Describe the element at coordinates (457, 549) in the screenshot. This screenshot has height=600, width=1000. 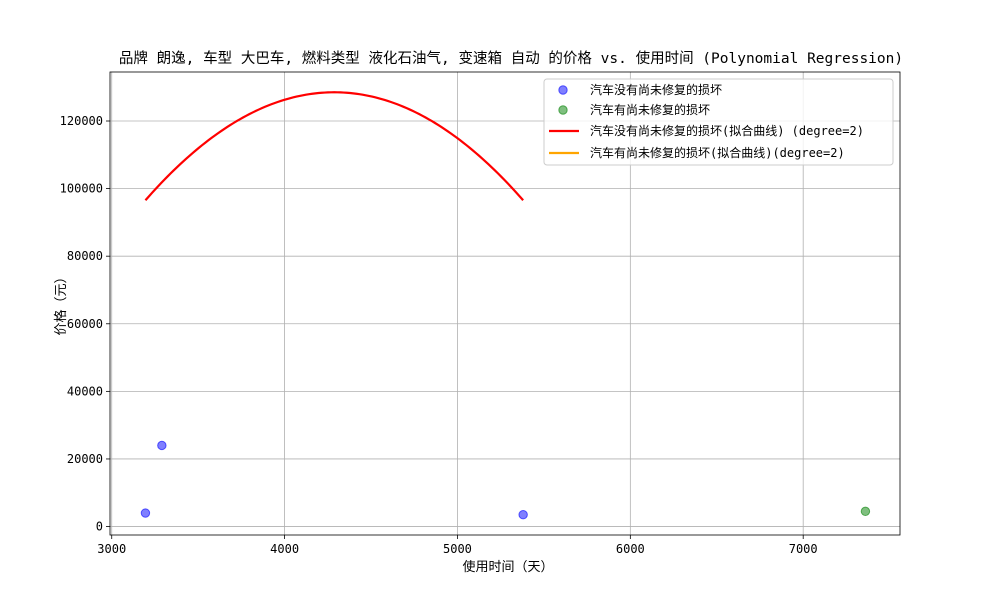
I see `x-tick-label: 5000` at that location.